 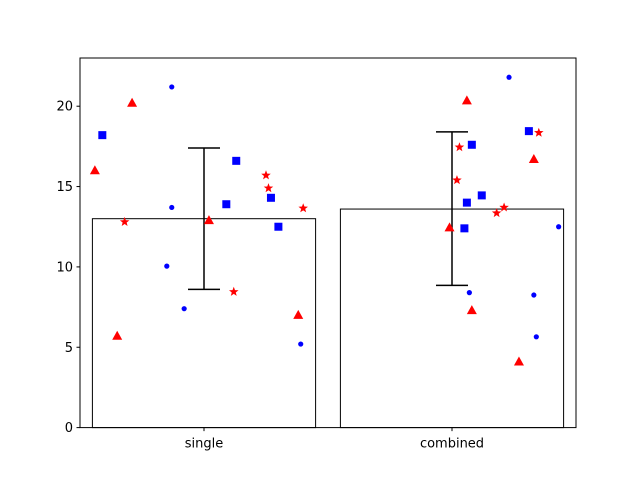 What do you see at coordinates (452, 209) in the screenshot?
I see `error-bar-combined` at bounding box center [452, 209].